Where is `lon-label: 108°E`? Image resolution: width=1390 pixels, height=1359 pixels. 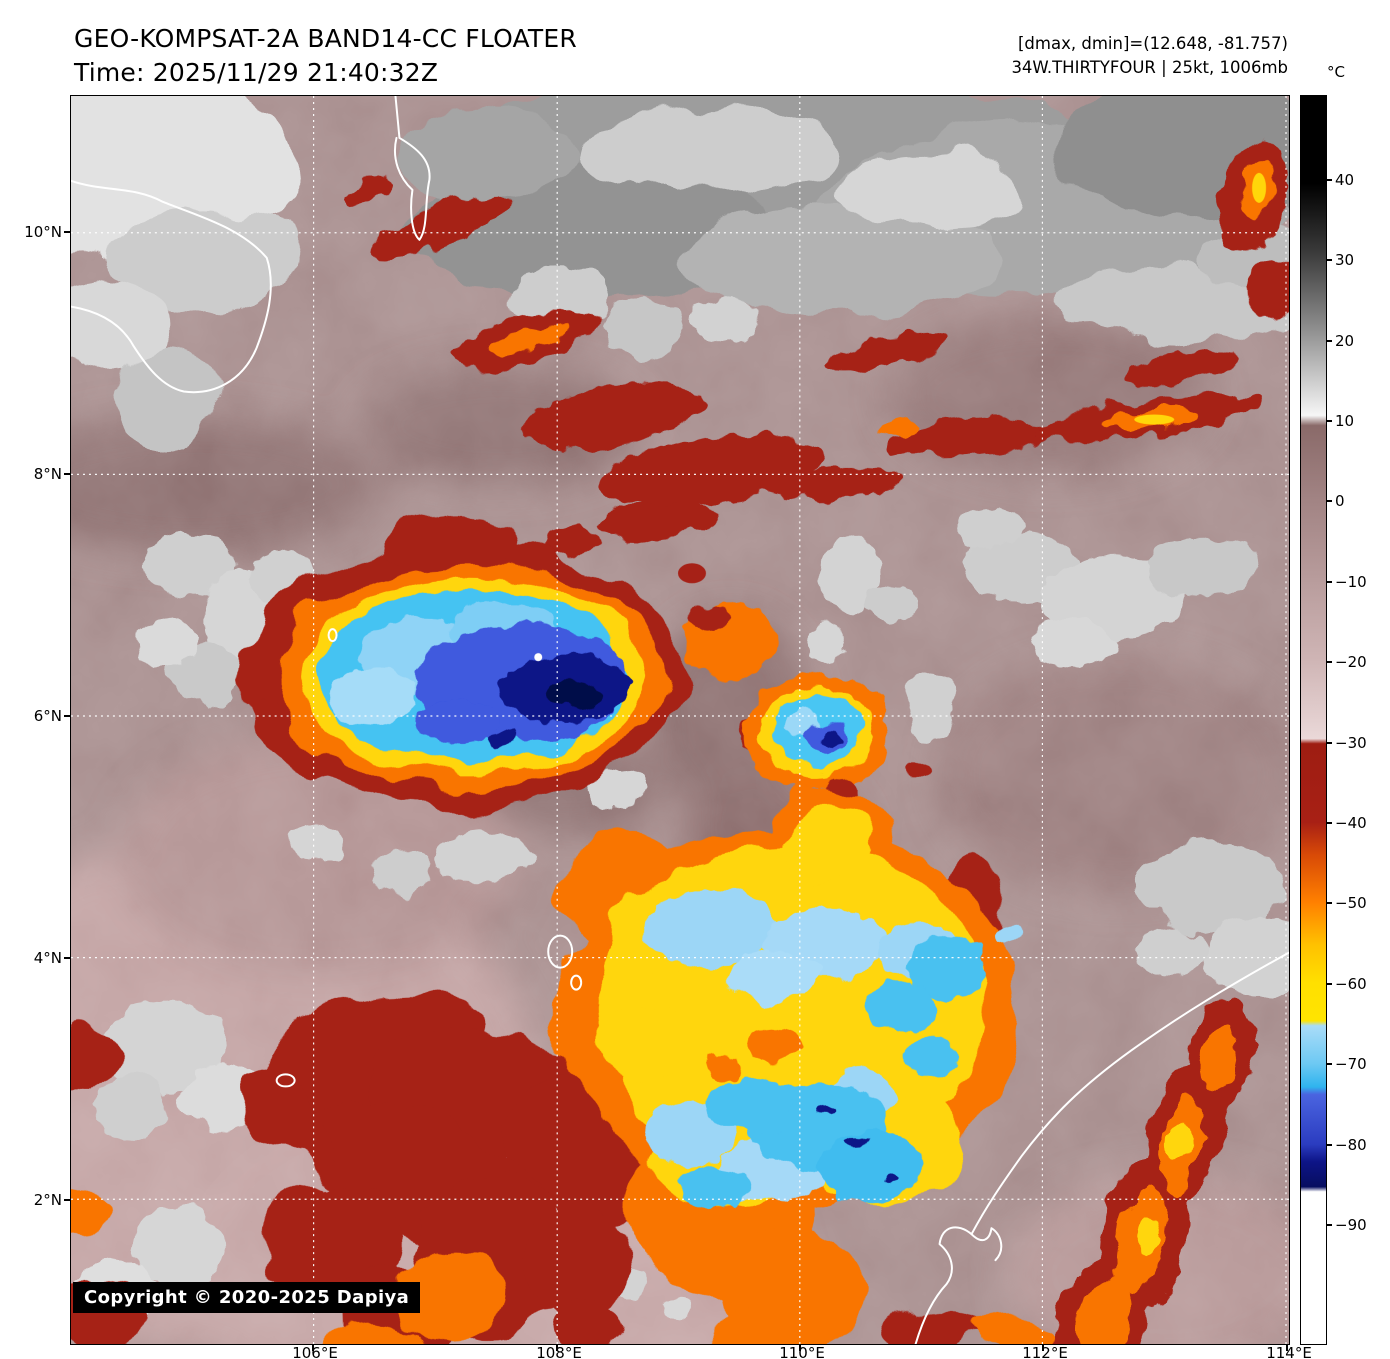 lon-label: 108°E is located at coordinates (559, 1351).